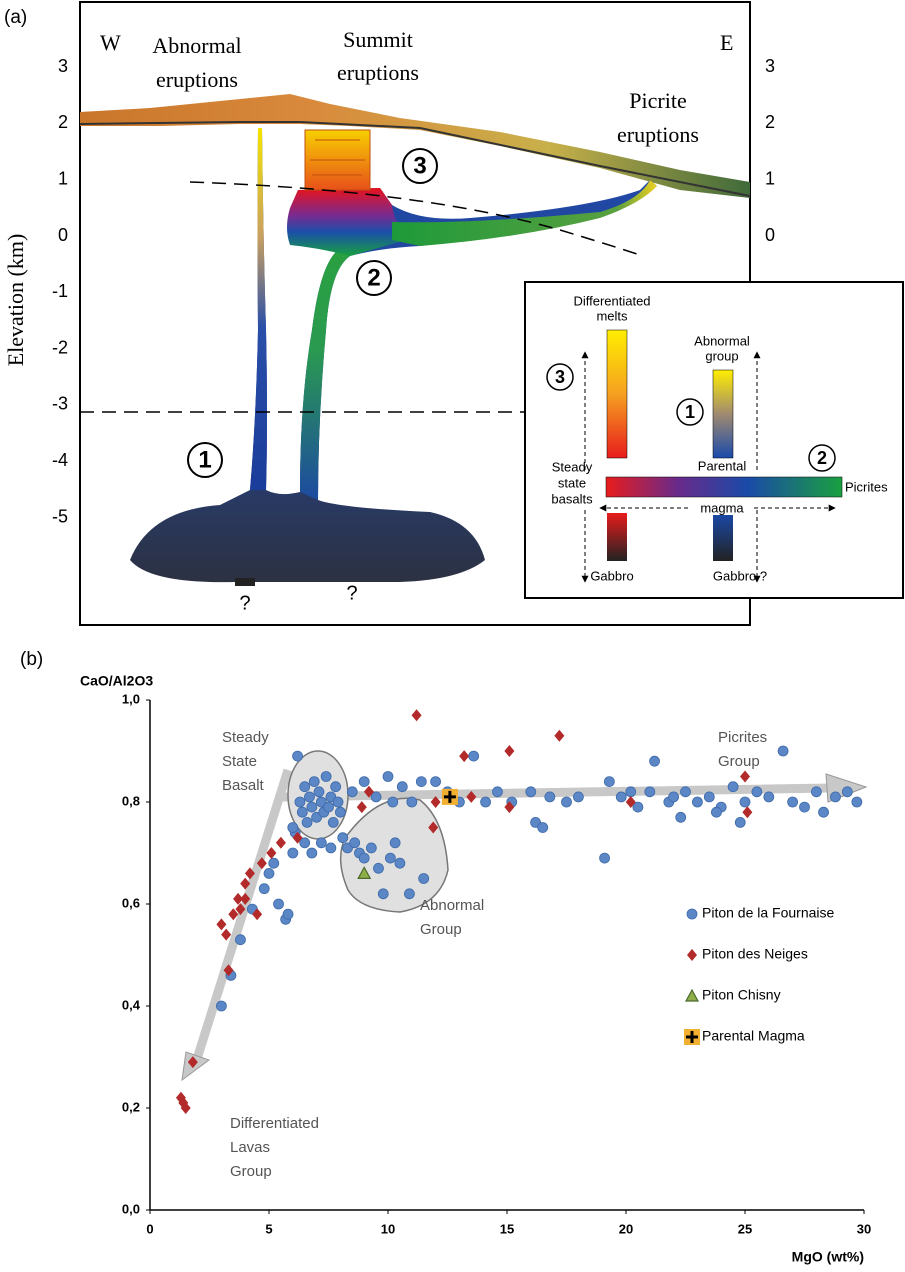 The height and width of the screenshot is (1272, 905). I want to click on trend-arrow, so click(242, 916).